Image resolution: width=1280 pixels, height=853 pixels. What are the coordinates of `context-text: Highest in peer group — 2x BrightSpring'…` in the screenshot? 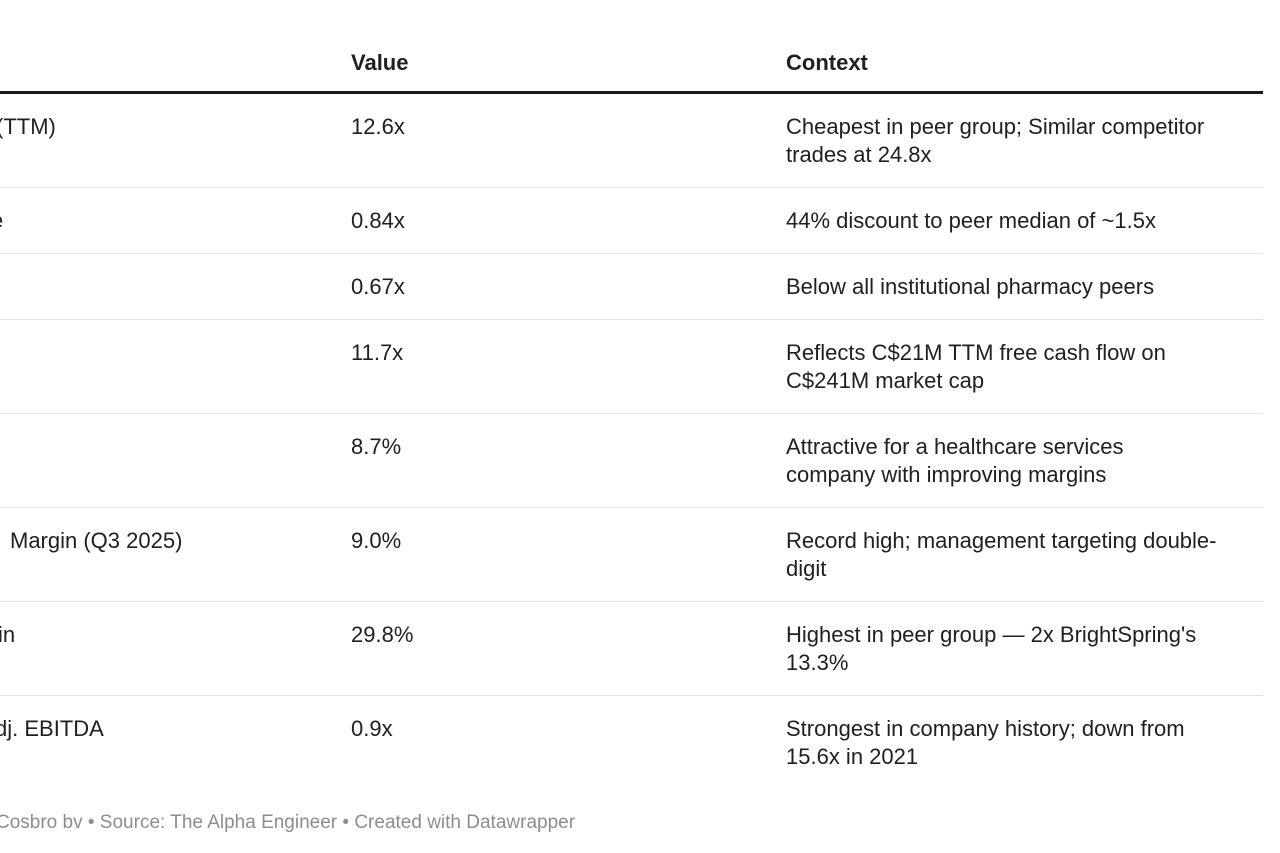 It's located at (991, 634).